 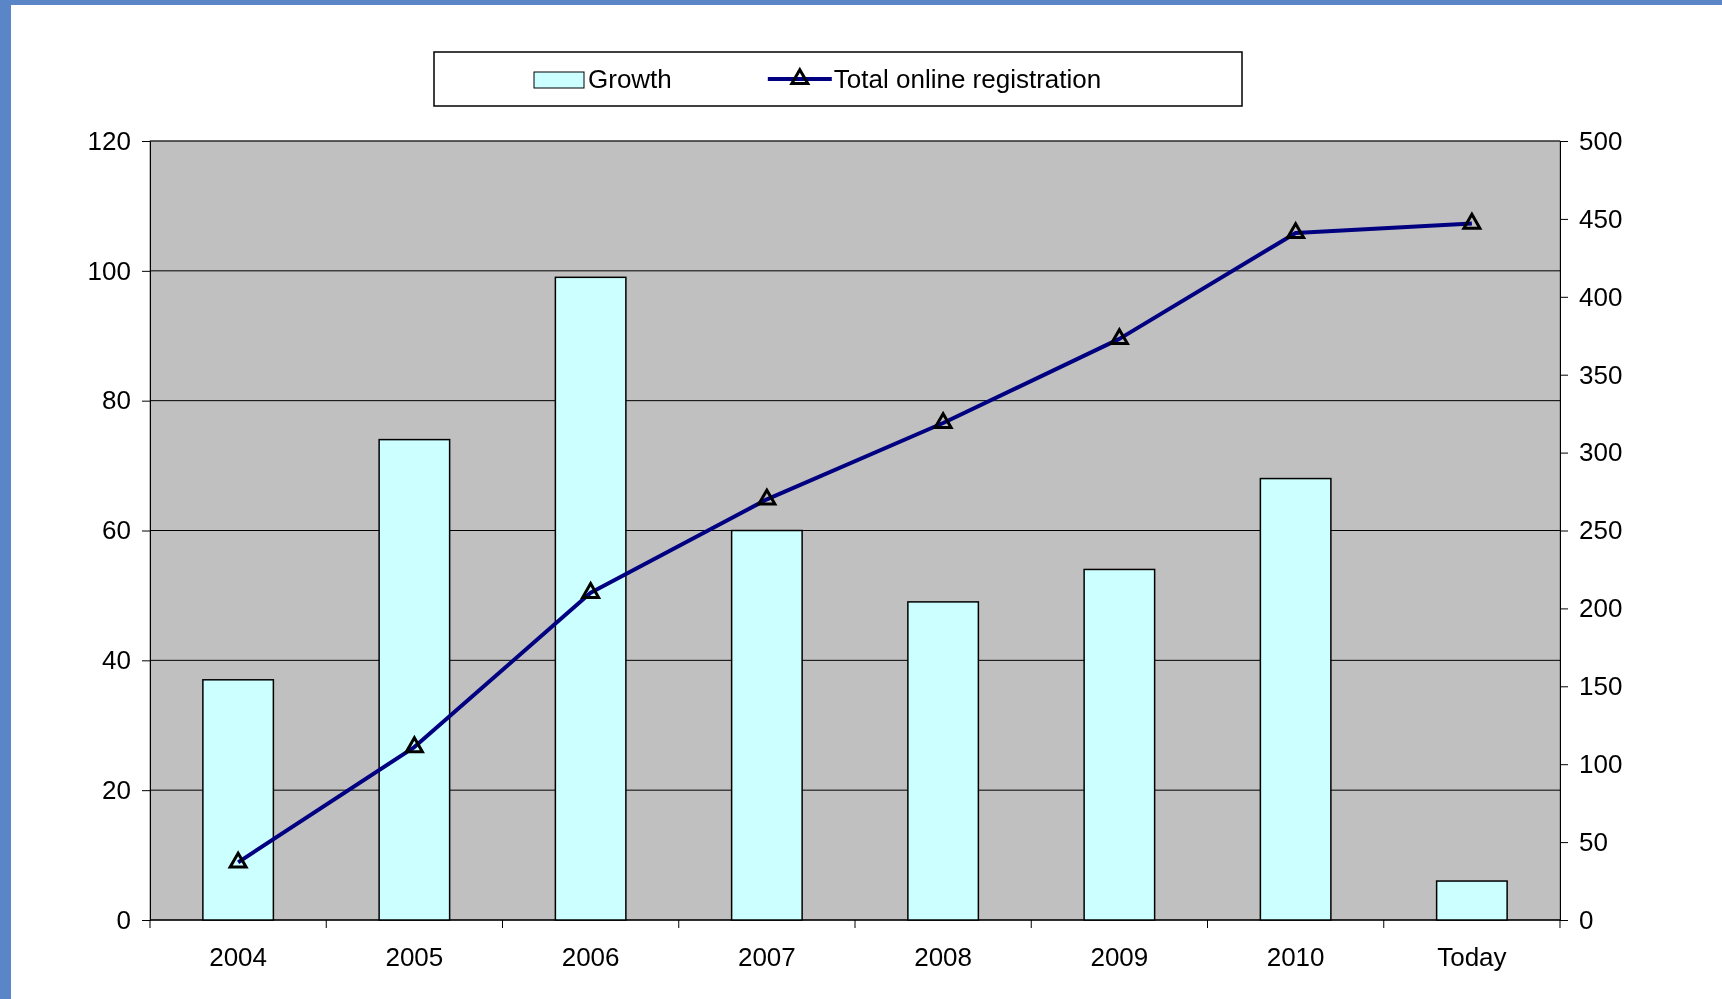 I want to click on y2-tick-label: 350, so click(x=1601, y=374).